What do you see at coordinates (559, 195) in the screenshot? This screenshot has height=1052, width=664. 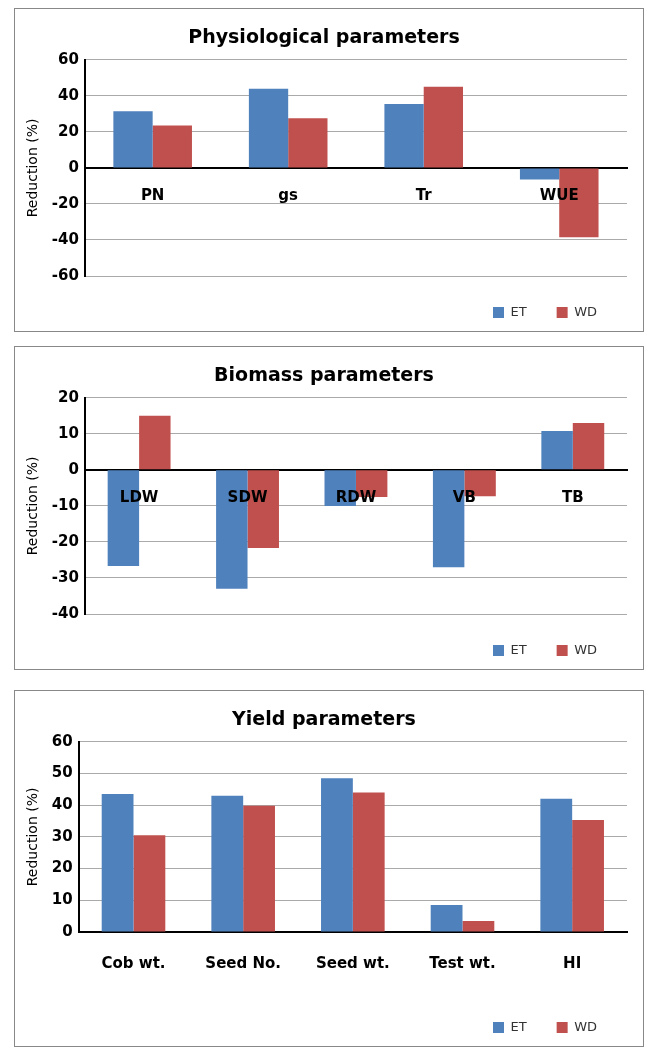 I see `x-tick-label: WUE` at bounding box center [559, 195].